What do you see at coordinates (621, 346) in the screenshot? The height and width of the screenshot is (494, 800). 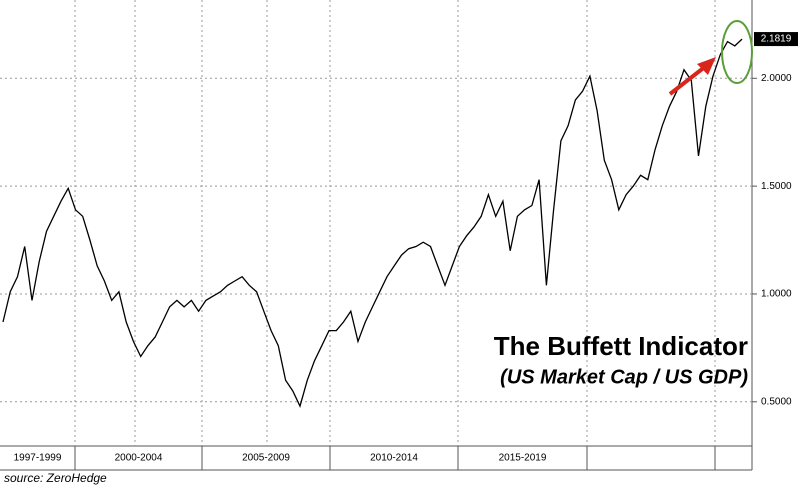 I see `chart-title: The Buffett Indicator` at bounding box center [621, 346].